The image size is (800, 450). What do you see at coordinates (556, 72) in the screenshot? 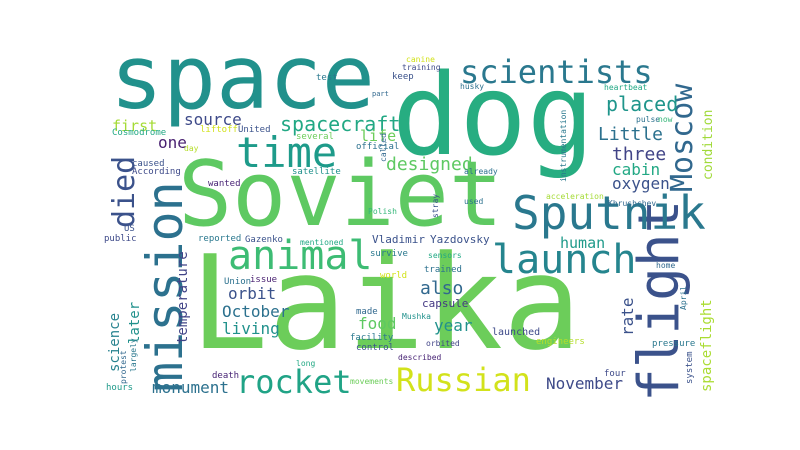
I see `word-scientists: scientists` at bounding box center [556, 72].